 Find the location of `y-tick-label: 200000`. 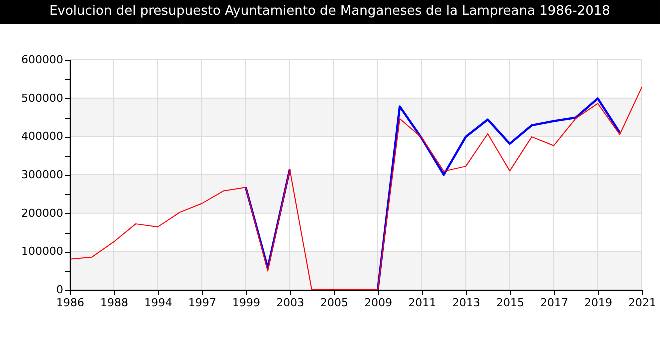

y-tick-label: 200000 is located at coordinates (43, 213).